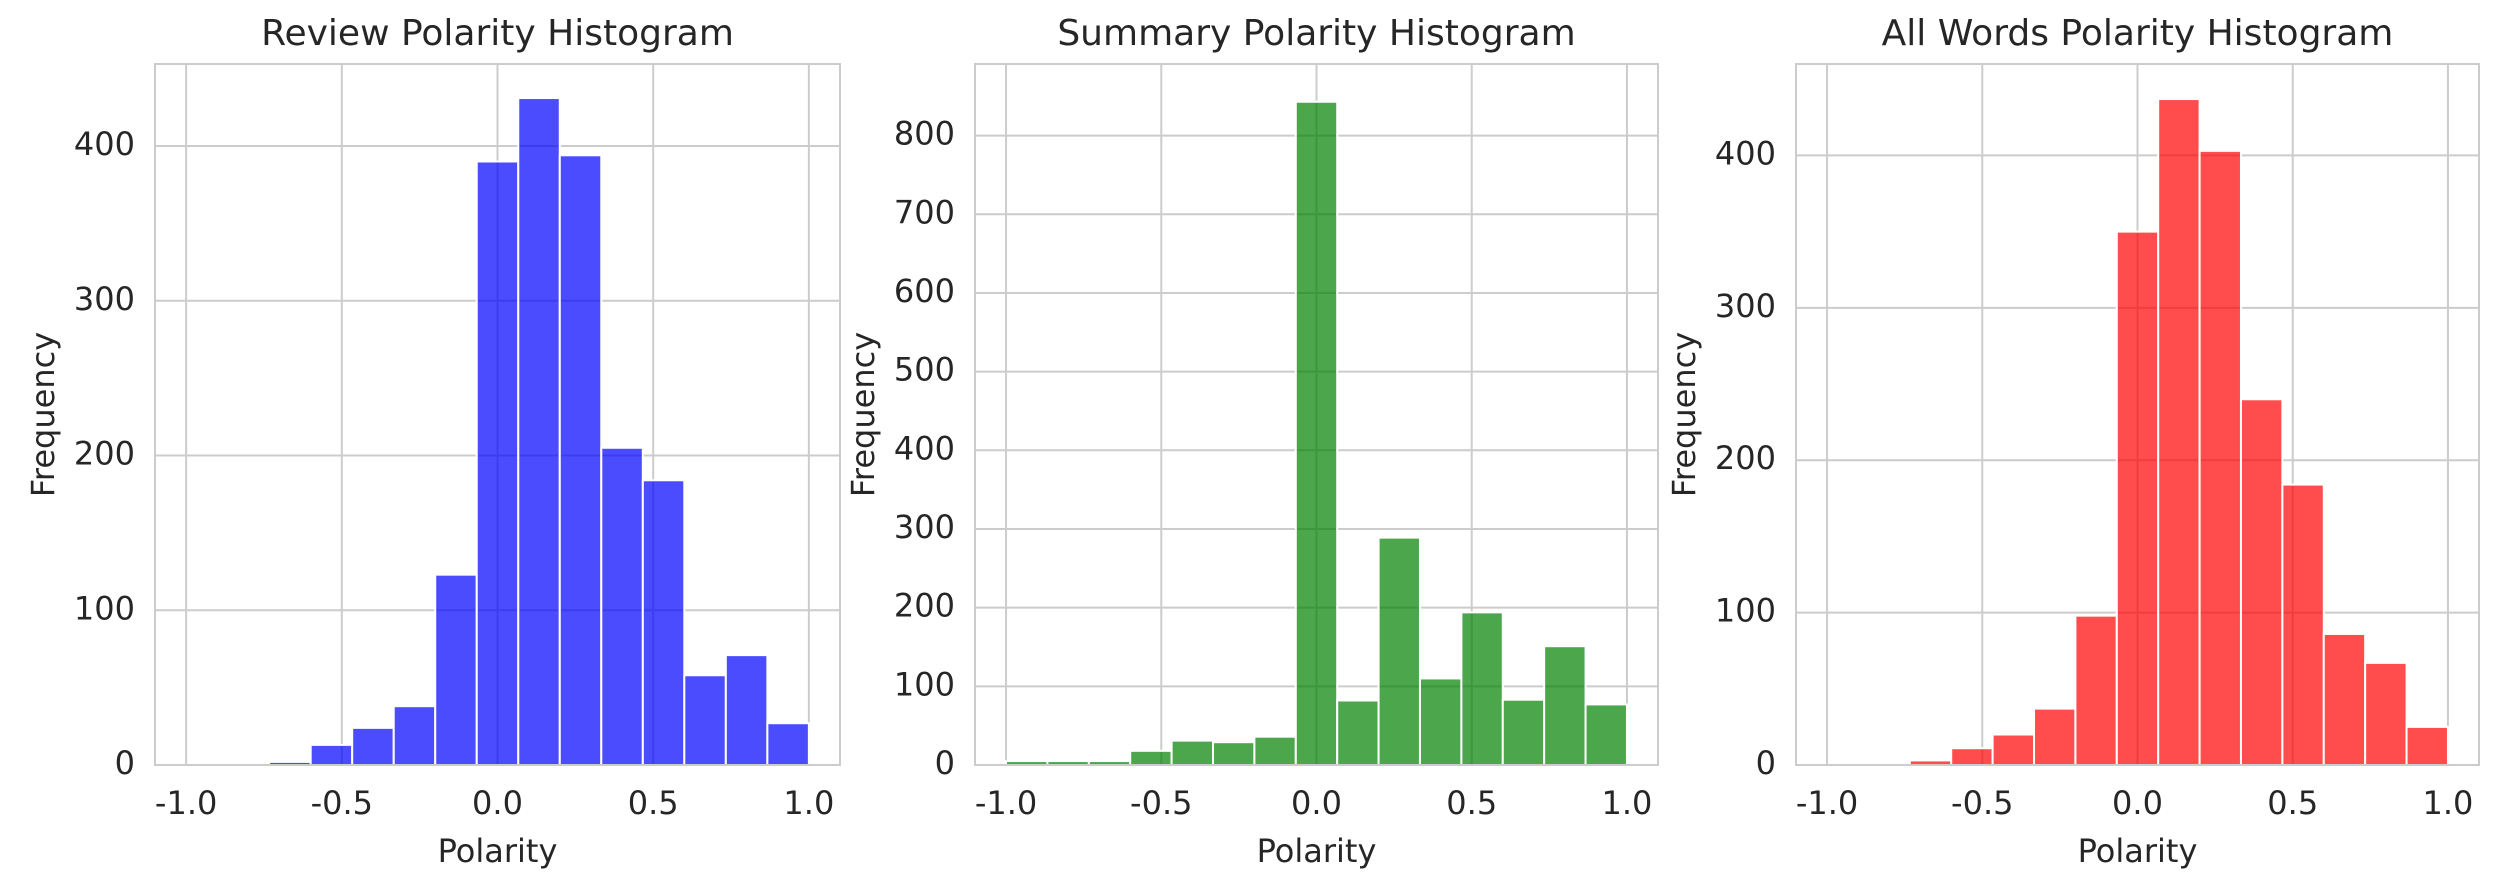 This screenshot has height=892, width=2499. Describe the element at coordinates (924, 134) in the screenshot. I see `y-tick-label: 800` at that location.